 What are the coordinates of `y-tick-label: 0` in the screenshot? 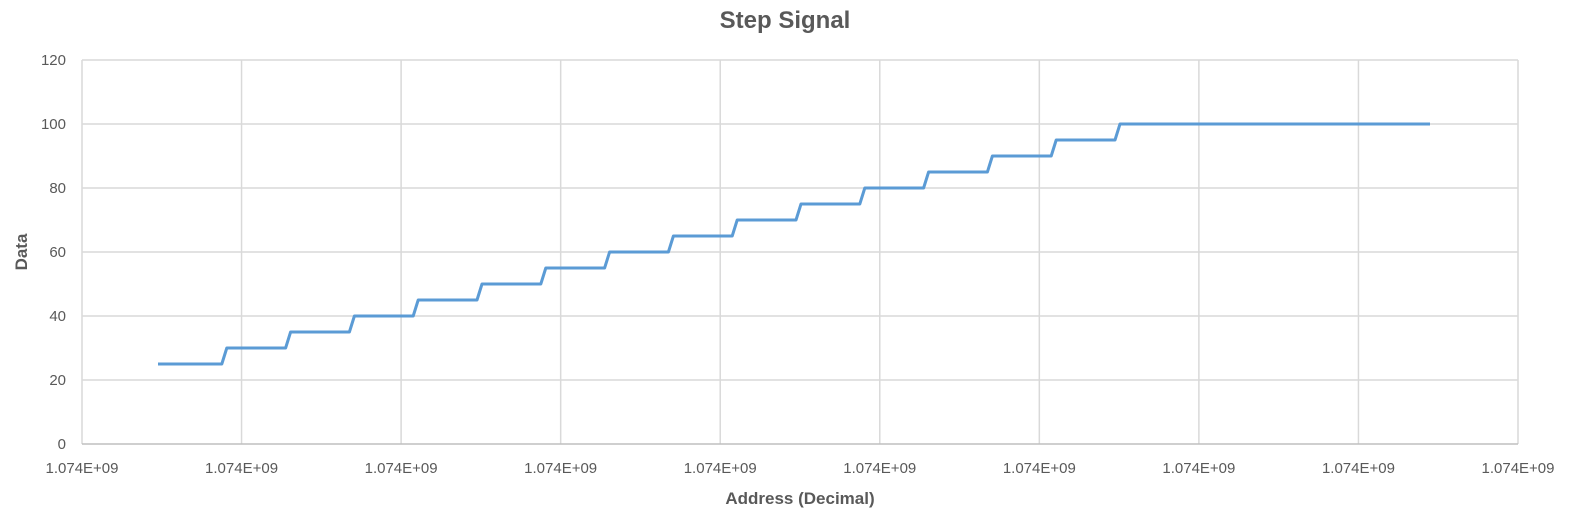 It's located at (62, 444).